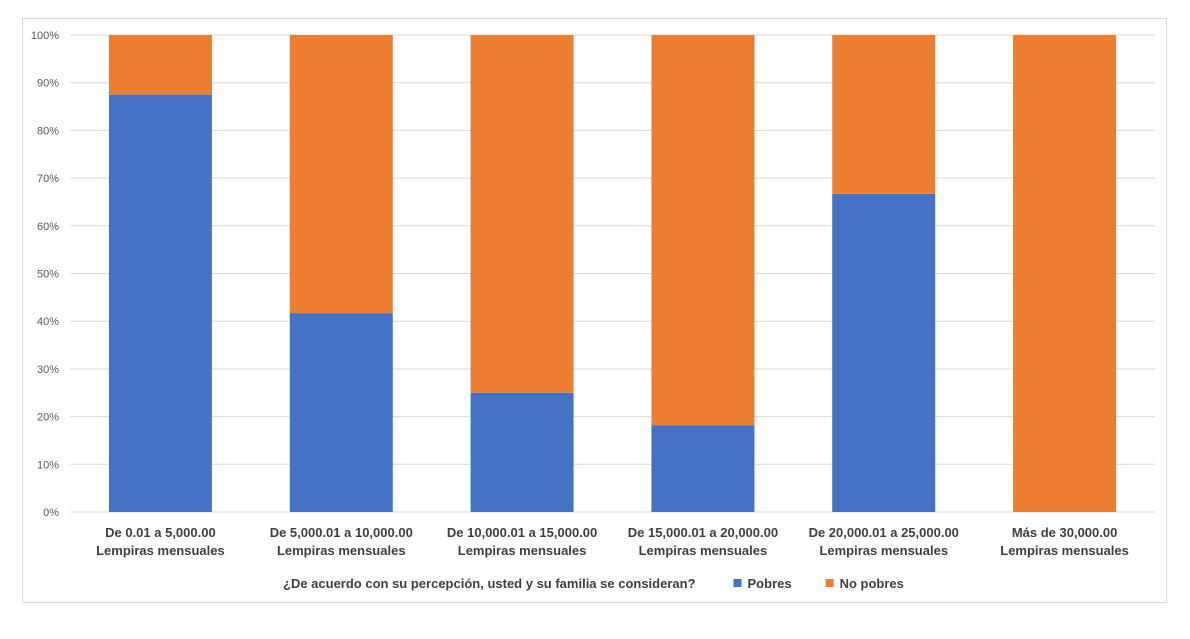 Image resolution: width=1190 pixels, height=639 pixels. Describe the element at coordinates (1065, 532) in the screenshot. I see `x-category-label: Más de 30,000.00` at that location.